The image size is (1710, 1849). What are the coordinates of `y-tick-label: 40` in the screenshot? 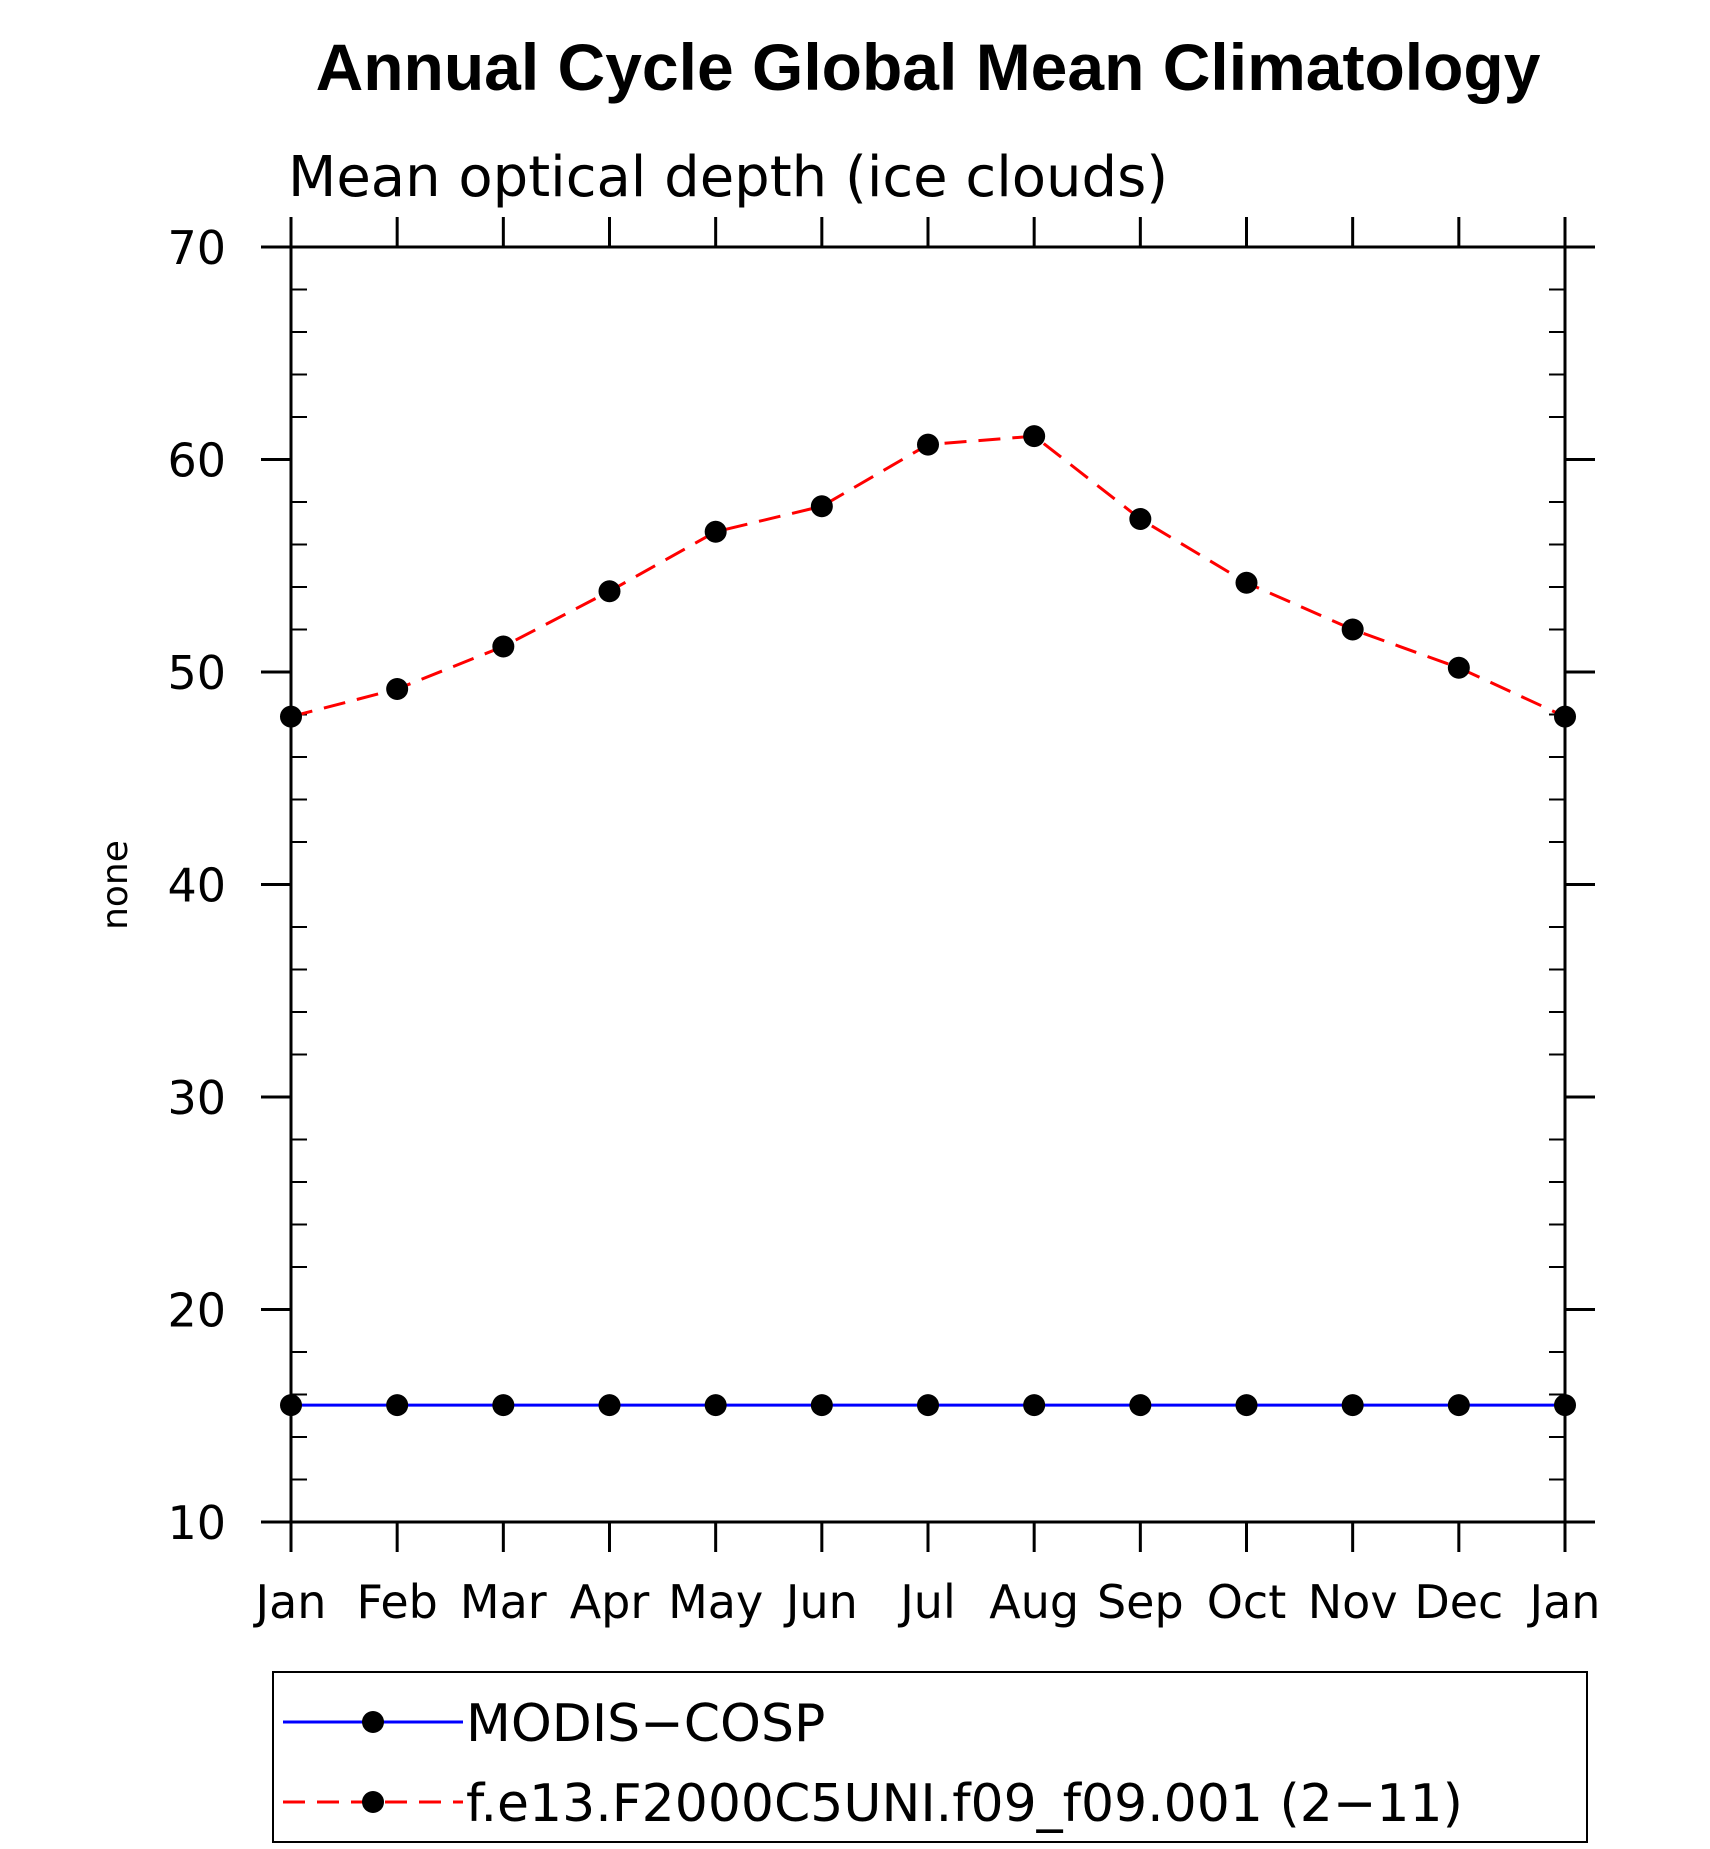 It's located at (196, 886).